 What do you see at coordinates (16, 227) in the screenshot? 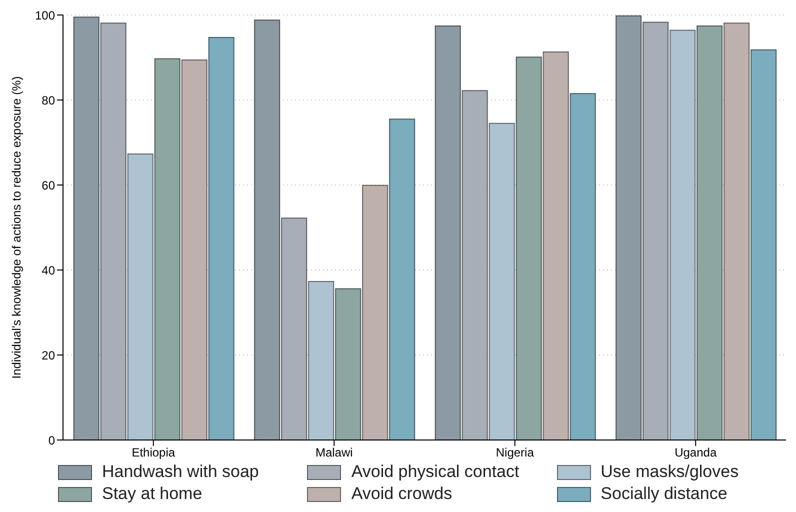
I see `y-axis-title: Individual's knowledge of actions to reduce exposure (%)` at bounding box center [16, 227].